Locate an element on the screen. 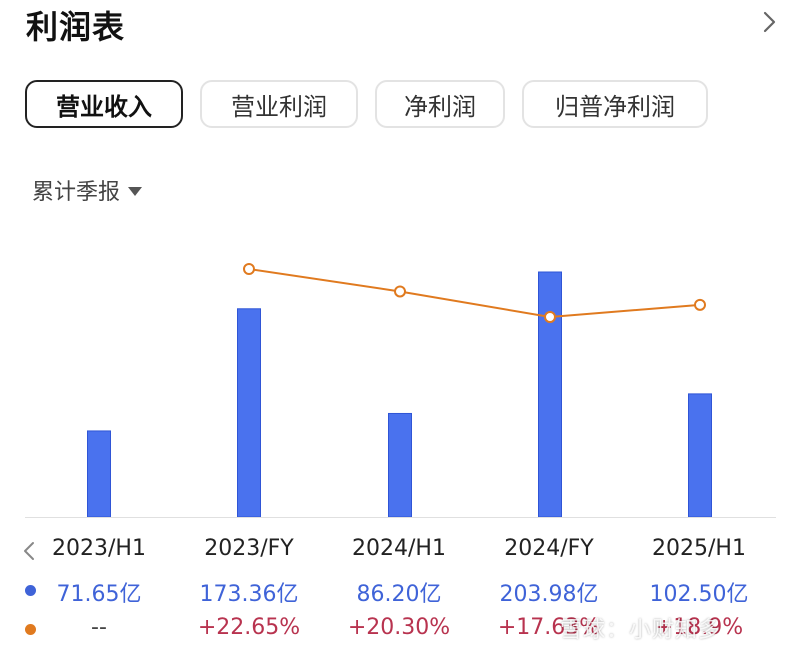 This screenshot has width=800, height=651. watermark: 雪球：小财知多 is located at coordinates (641, 630).